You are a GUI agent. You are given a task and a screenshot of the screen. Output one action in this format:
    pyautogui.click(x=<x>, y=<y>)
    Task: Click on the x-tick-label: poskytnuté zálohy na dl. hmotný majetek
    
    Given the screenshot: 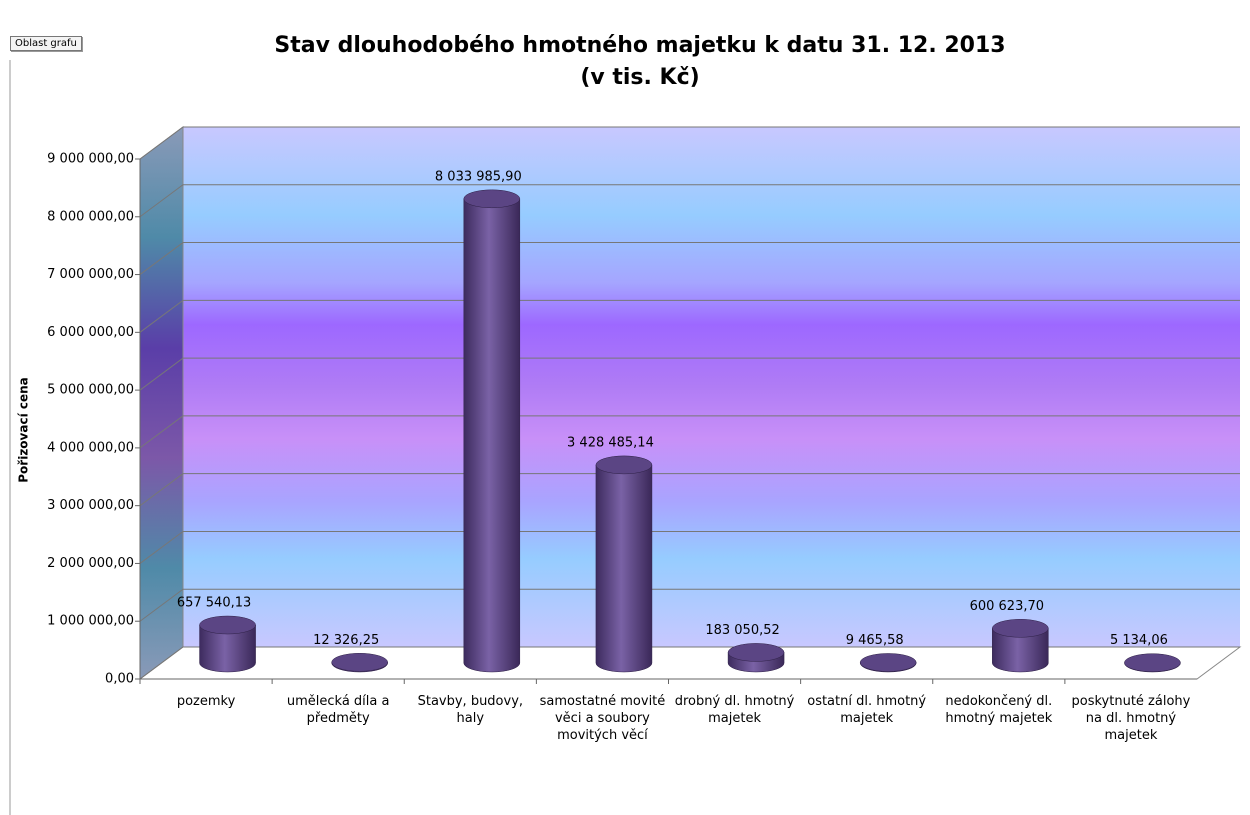 What is the action you would take?
    pyautogui.click(x=1131, y=718)
    